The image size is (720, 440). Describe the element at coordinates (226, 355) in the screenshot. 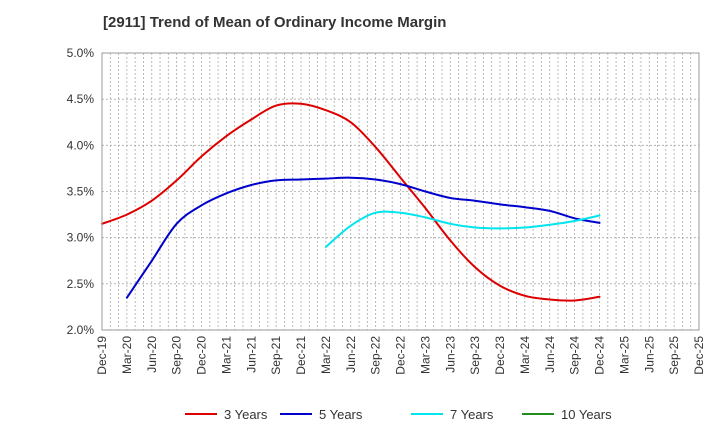

I see `x-tick-label: Mar-21` at that location.